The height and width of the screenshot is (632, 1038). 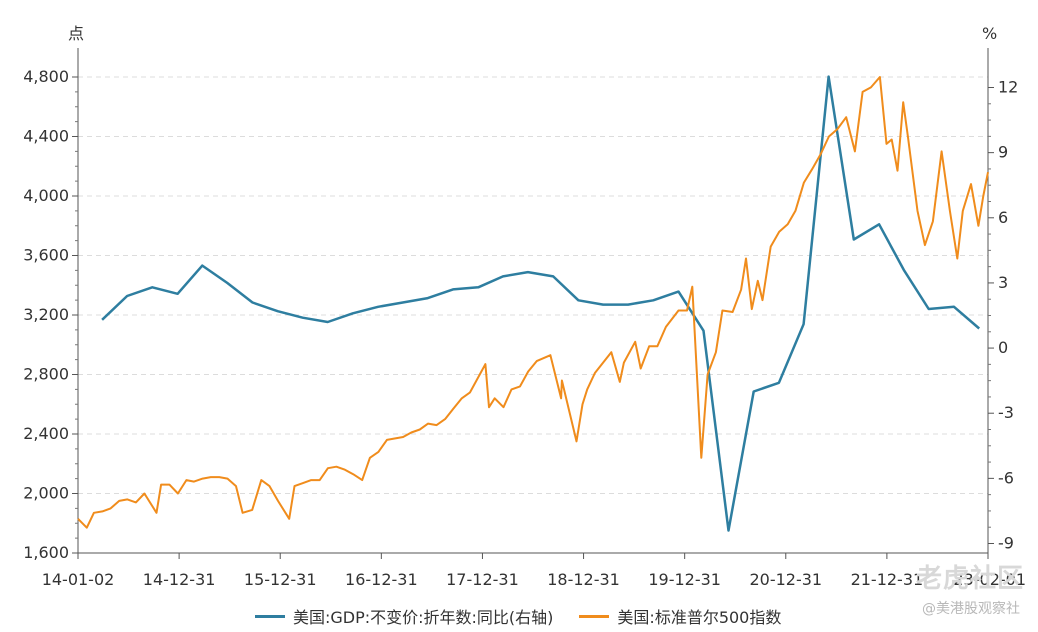 What do you see at coordinates (1008, 87) in the screenshot?
I see `right-tick-label: 12` at bounding box center [1008, 87].